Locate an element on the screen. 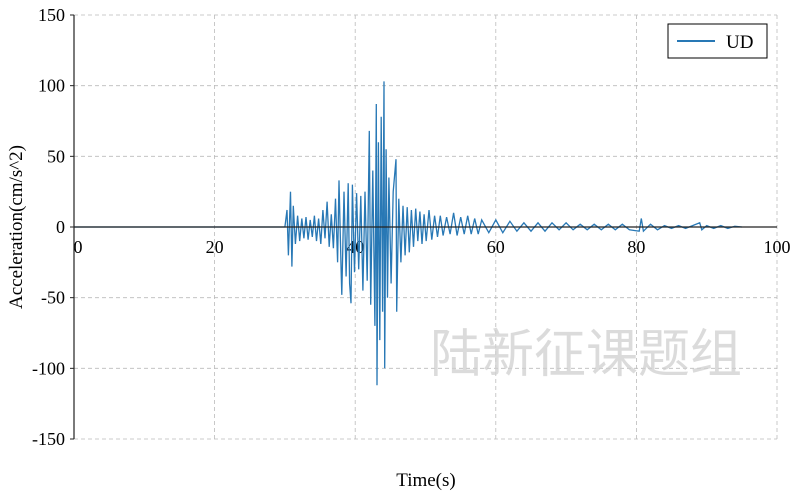 The height and width of the screenshot is (498, 800). y-tick-label: -150 is located at coordinates (48, 439).